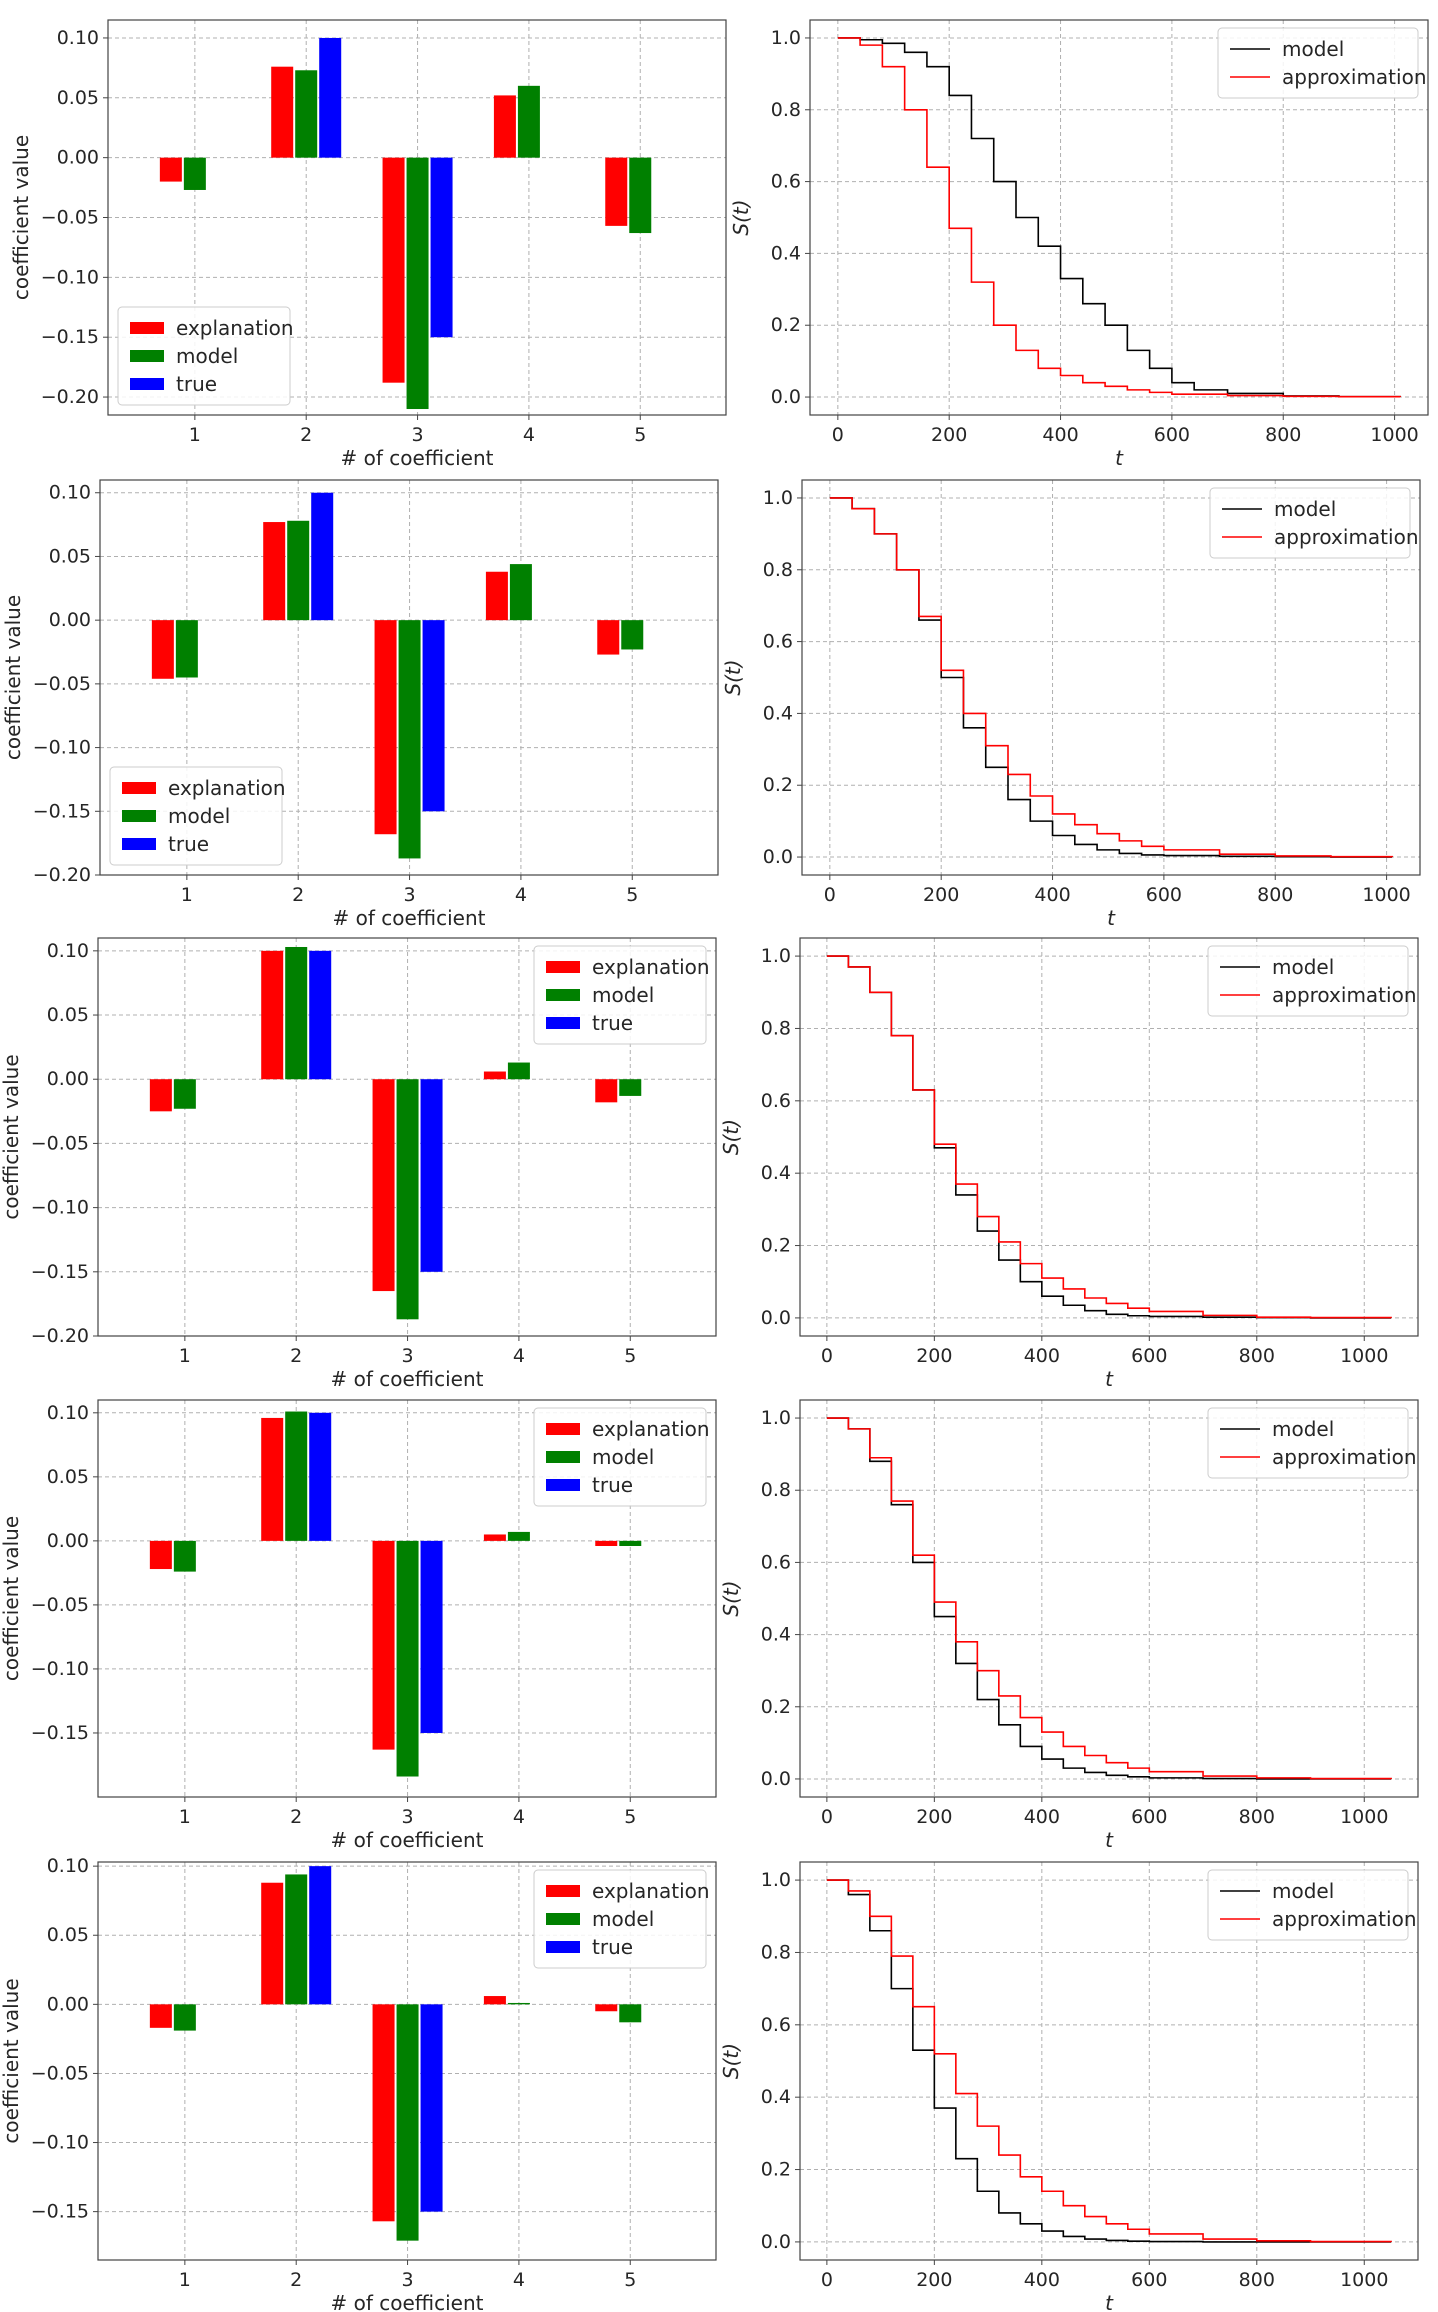 This screenshot has height=2312, width=1438. Describe the element at coordinates (778, 642) in the screenshot. I see `y-tick-label: 0.6` at that location.